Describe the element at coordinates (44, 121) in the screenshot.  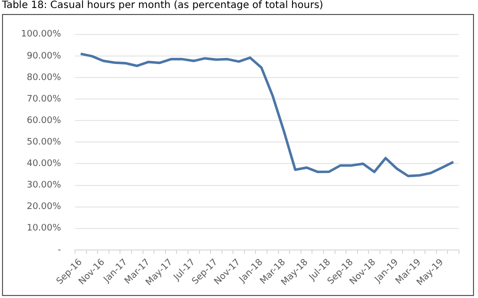
I see `y-tick-label: 60.00%` at that location.